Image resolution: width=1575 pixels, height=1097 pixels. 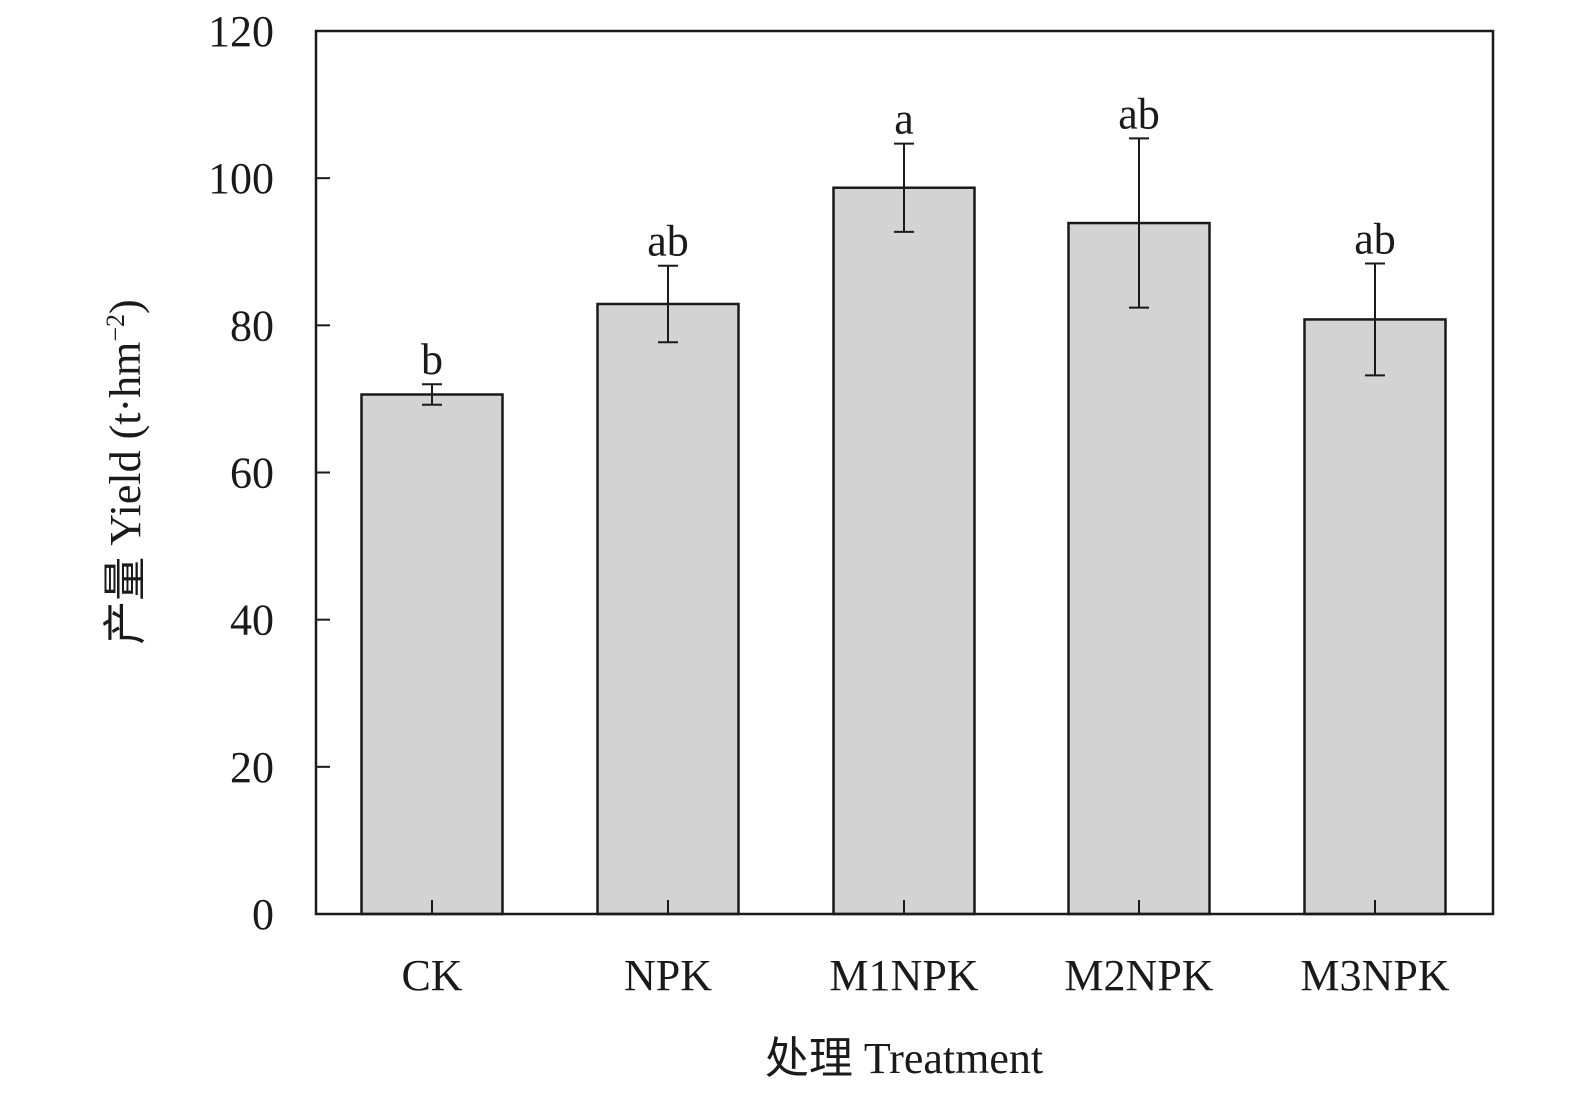 I want to click on error-bars-layer, so click(x=903, y=271).